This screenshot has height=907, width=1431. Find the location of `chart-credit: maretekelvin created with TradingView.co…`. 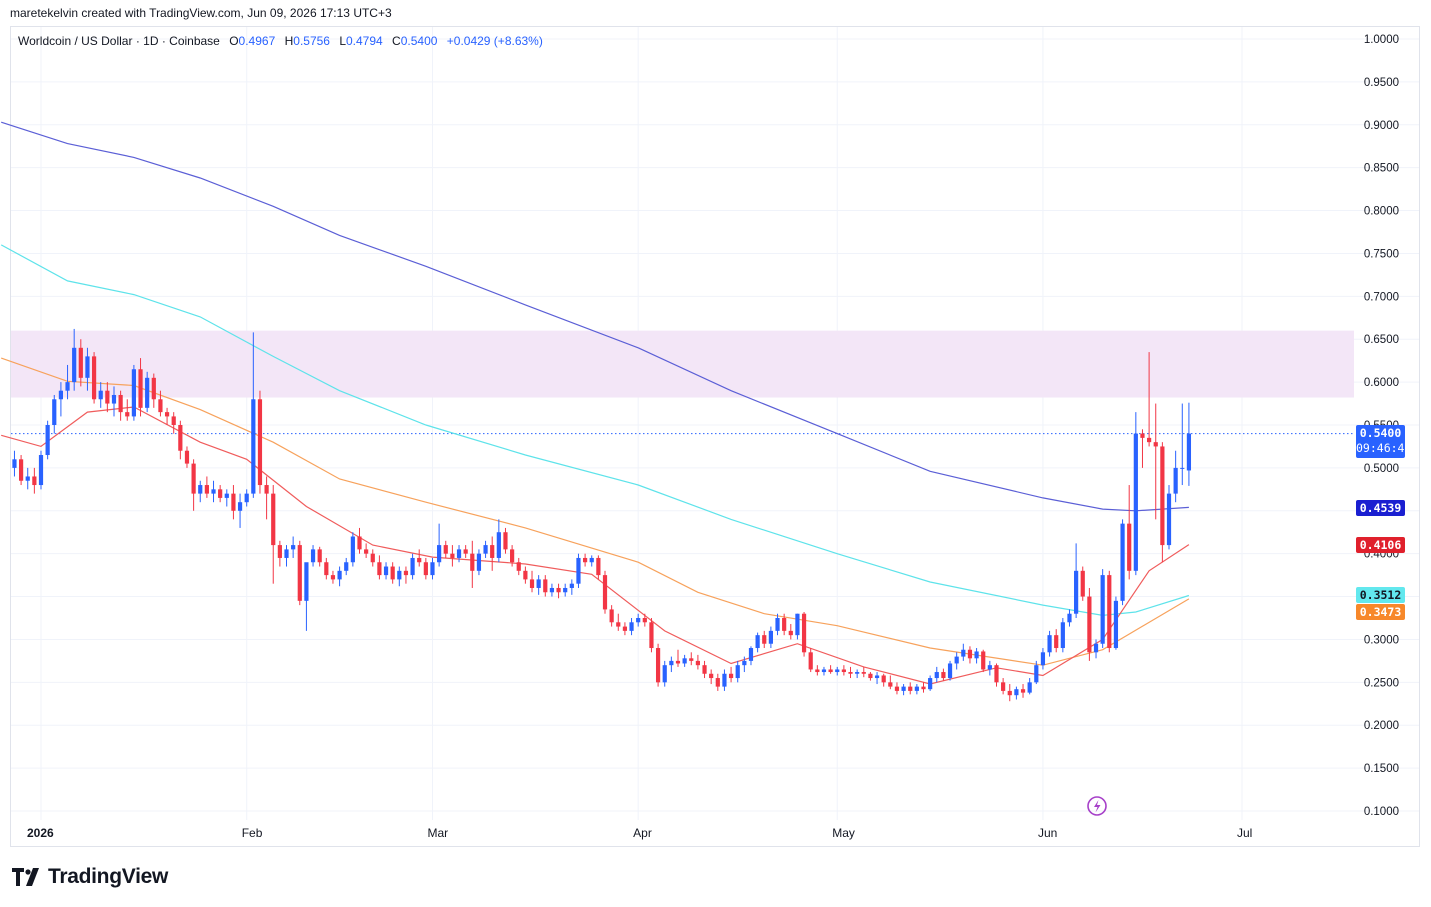

chart-credit: maretekelvin created with TradingView.co… is located at coordinates (201, 13).